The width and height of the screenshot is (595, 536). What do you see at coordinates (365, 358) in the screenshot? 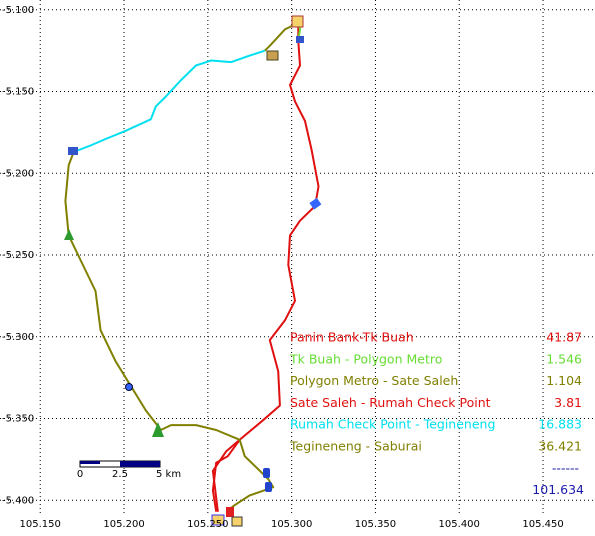
I see `legend-label: Tk Buah - Polygon Metro` at bounding box center [365, 358].